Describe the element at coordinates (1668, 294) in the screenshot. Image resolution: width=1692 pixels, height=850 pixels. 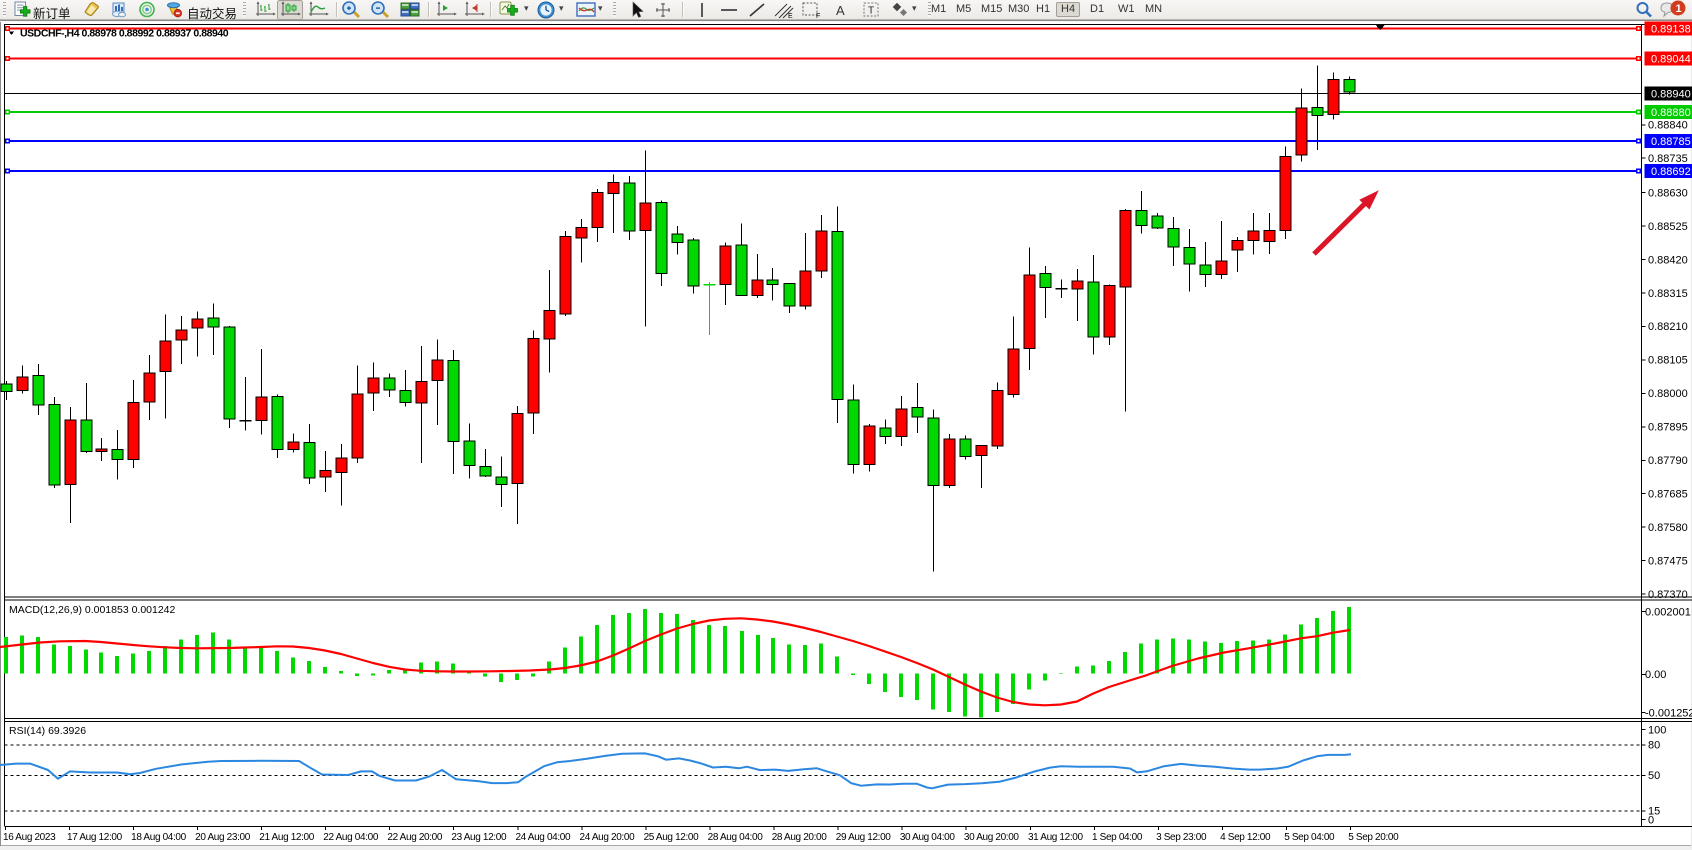
I see `svg-text: 0.88315` at that location.